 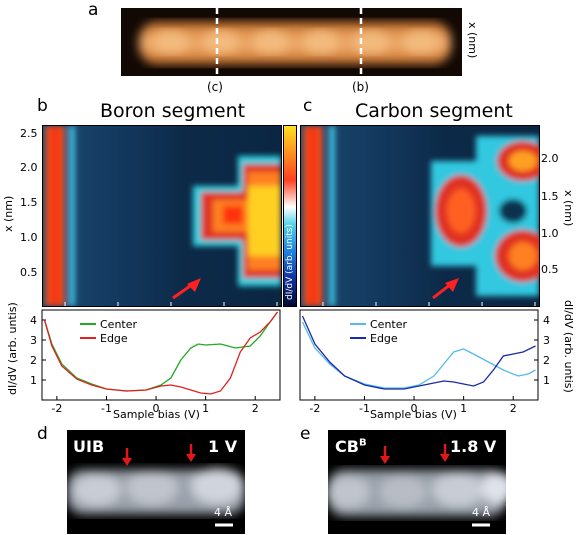 I want to click on boron-didv-map, so click(x=162, y=216).